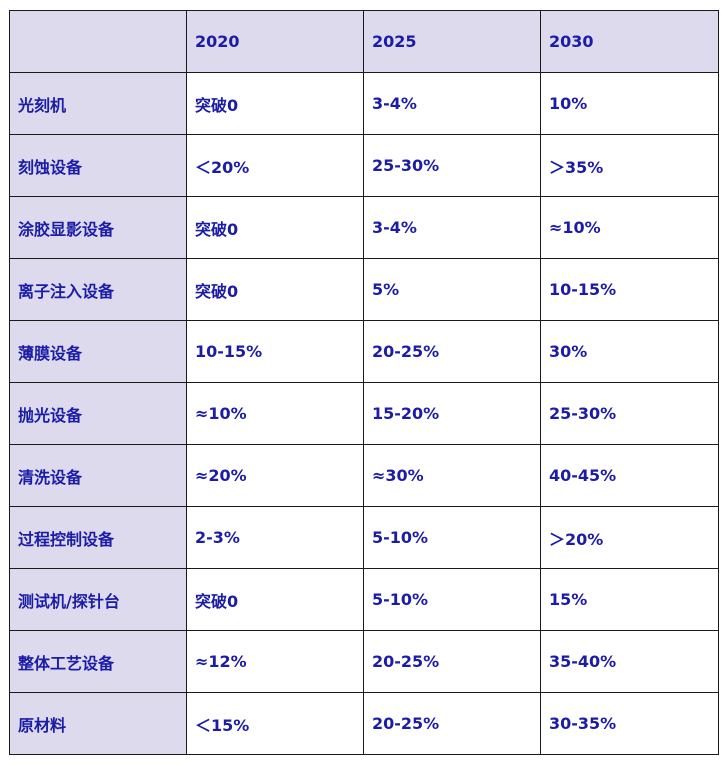  What do you see at coordinates (629, 165) in the screenshot?
I see `cell-2030: ＞35%` at bounding box center [629, 165].